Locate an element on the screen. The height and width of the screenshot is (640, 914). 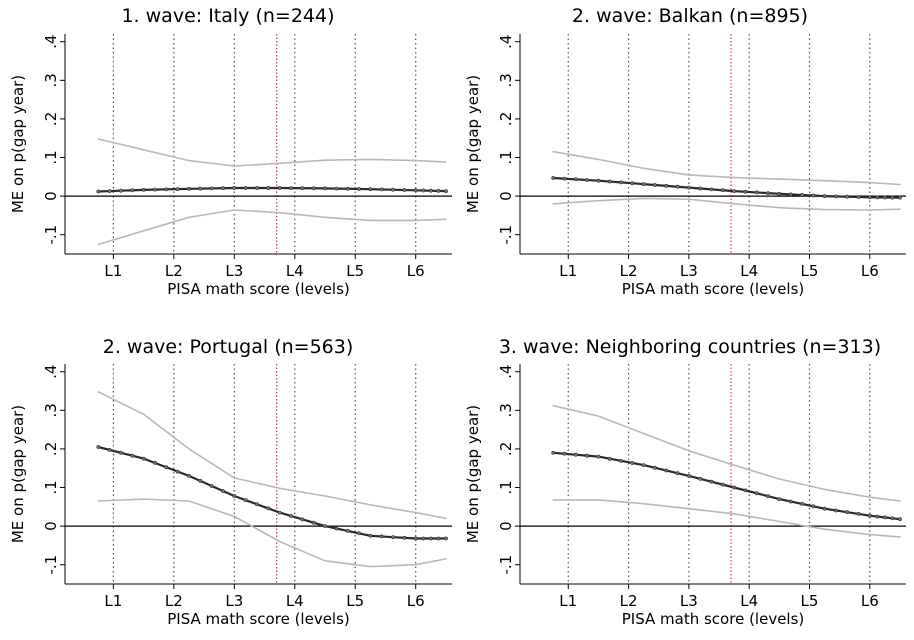
panel-title: 1. wave: Italy (n=244) is located at coordinates (227, 16).